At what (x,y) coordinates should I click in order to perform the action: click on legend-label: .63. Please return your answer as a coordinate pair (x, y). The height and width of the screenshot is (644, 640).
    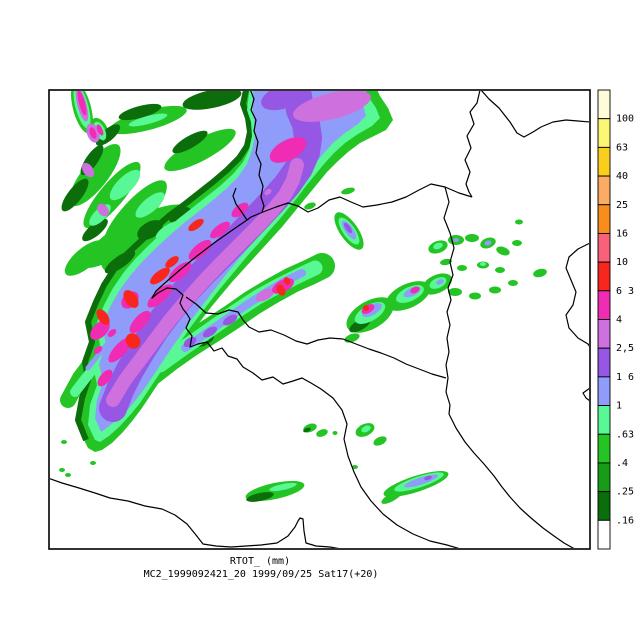
    Looking at the image, I should click on (625, 434).